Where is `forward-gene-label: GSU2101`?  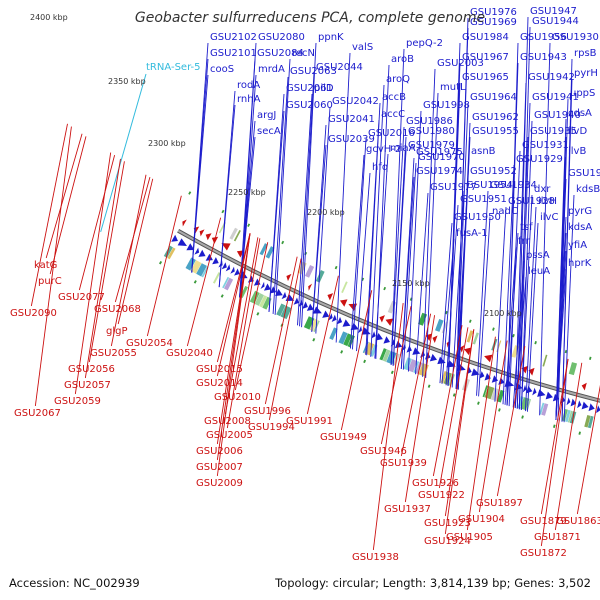 forward-gene-label: GSU2101 is located at coordinates (233, 53).